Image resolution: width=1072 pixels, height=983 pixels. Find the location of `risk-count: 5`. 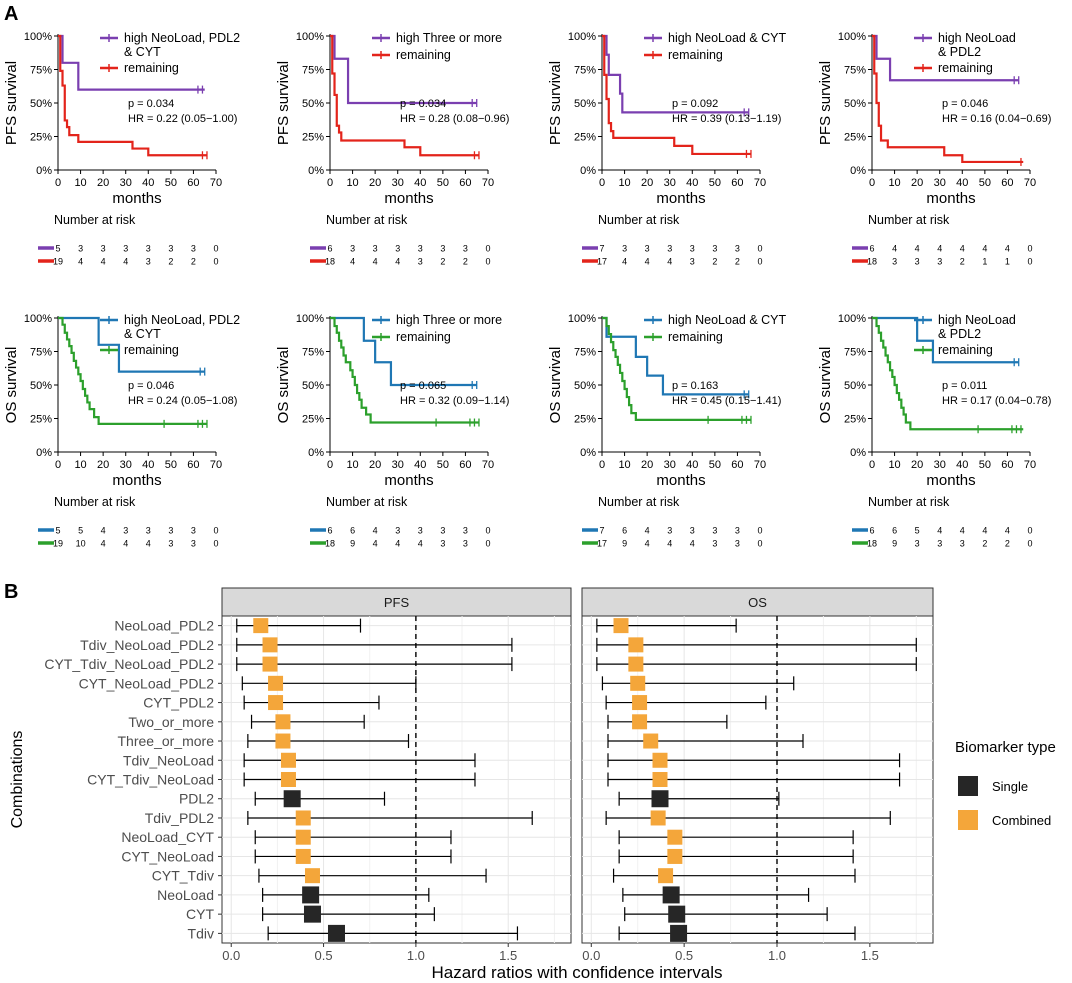

risk-count: 5 is located at coordinates (57, 249).